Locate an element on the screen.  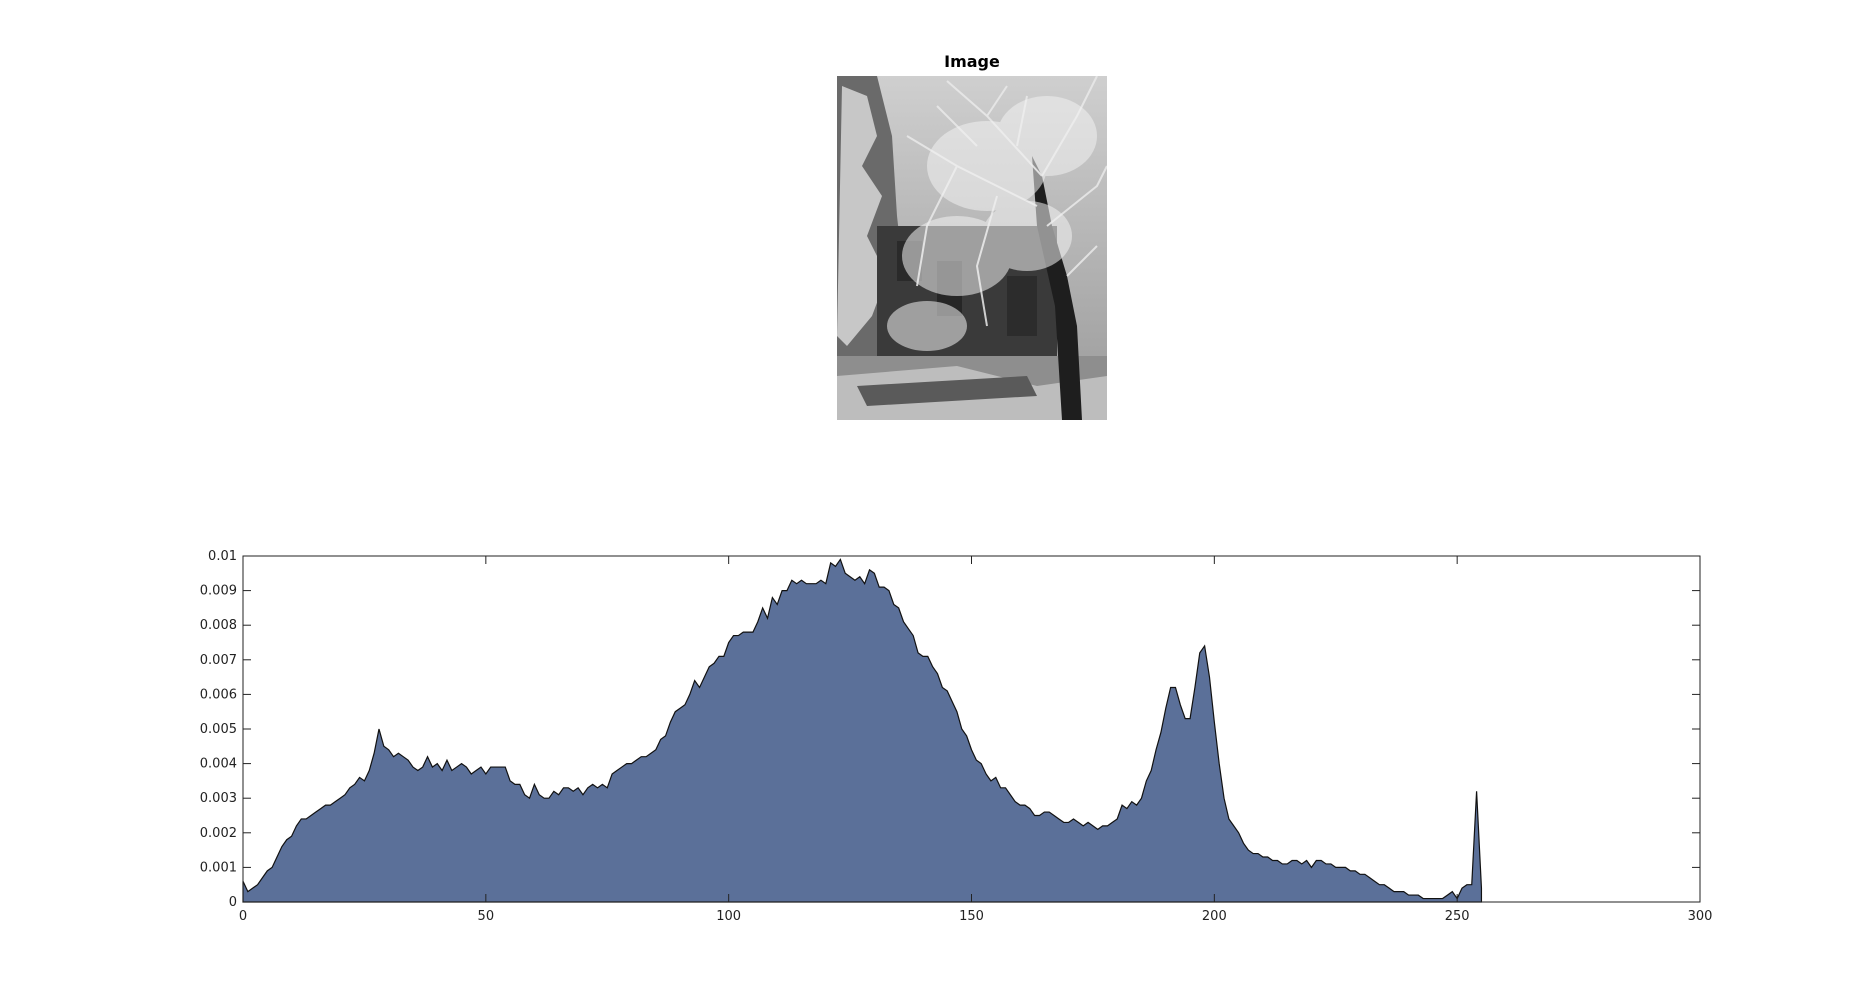
x-tick-label: 50 is located at coordinates (486, 916).